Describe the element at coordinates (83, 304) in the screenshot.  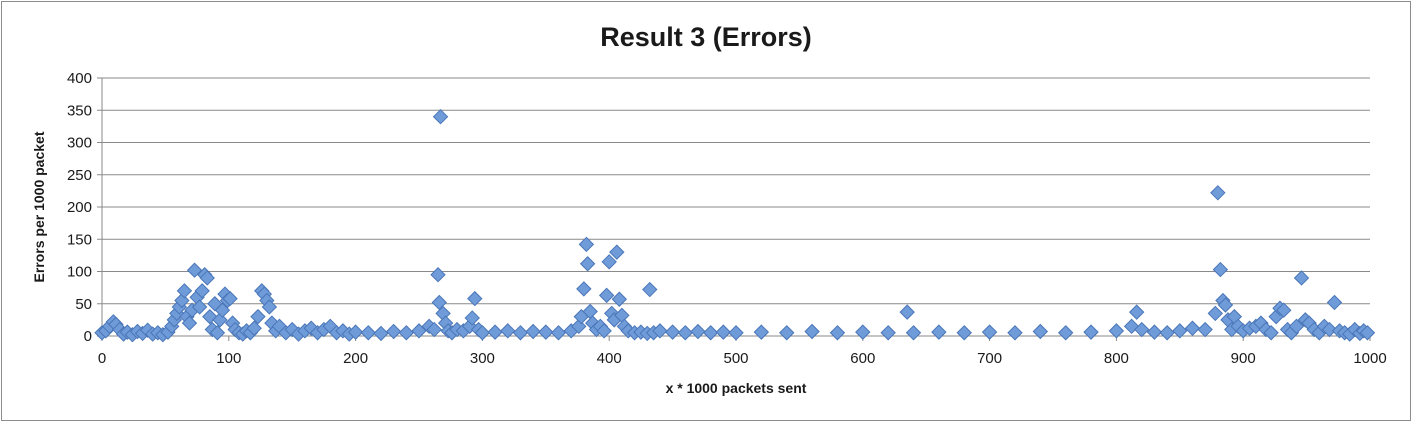
I see `y-tick-label: 50` at that location.